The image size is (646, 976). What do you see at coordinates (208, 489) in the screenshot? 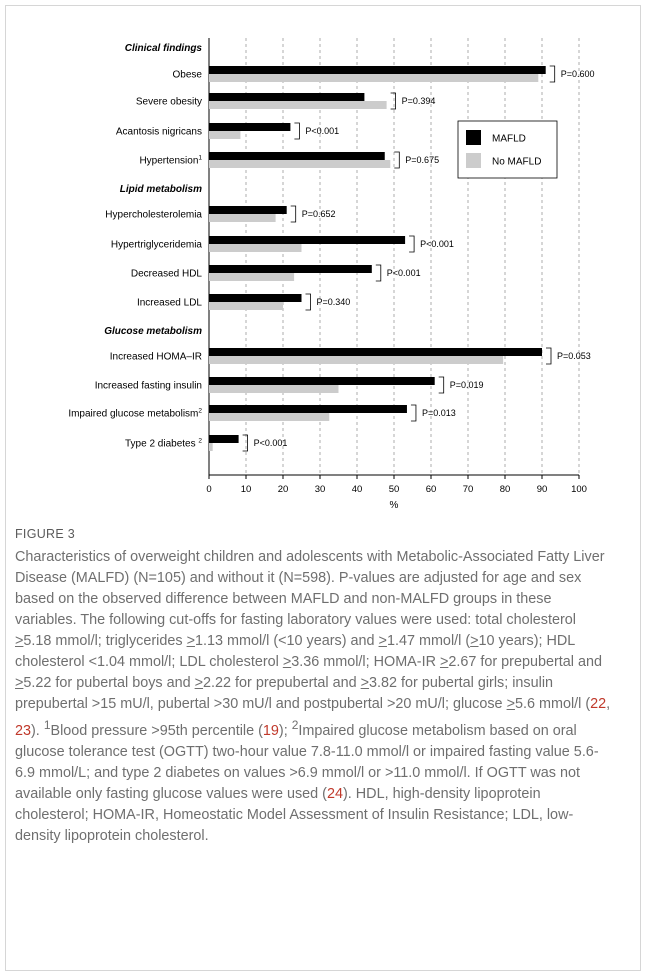
I see `x-tick-label: 0` at bounding box center [208, 489].